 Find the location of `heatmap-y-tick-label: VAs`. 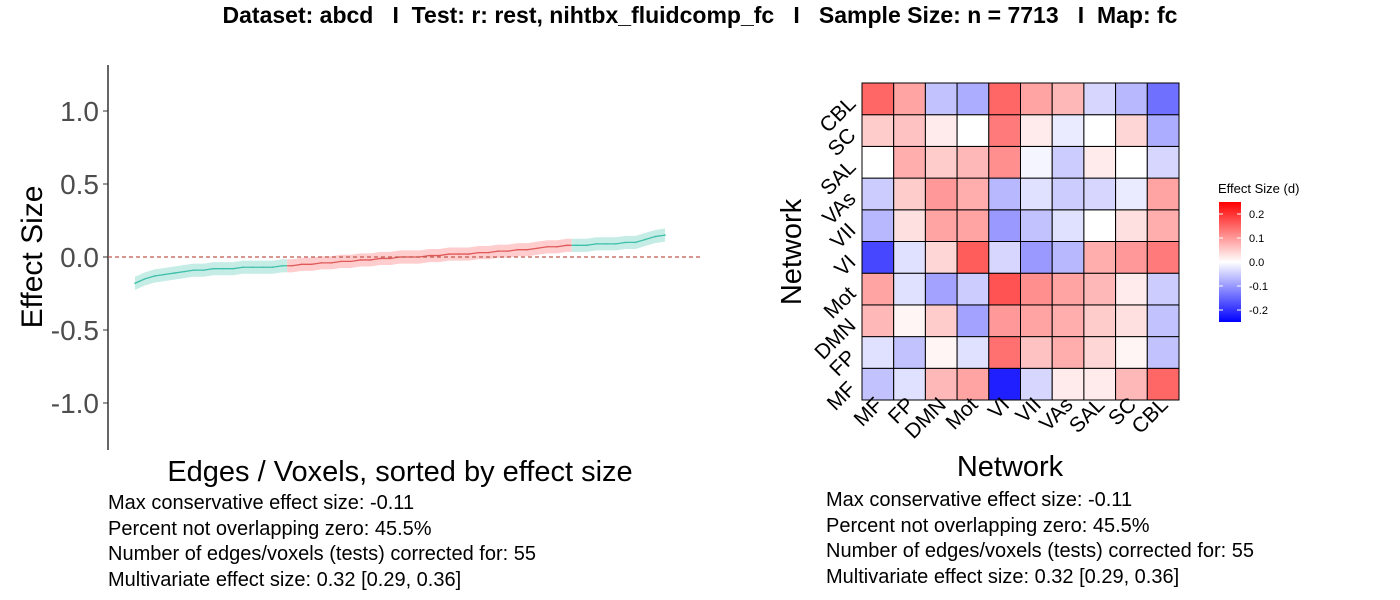

heatmap-y-tick-label: VAs is located at coordinates (839, 208).